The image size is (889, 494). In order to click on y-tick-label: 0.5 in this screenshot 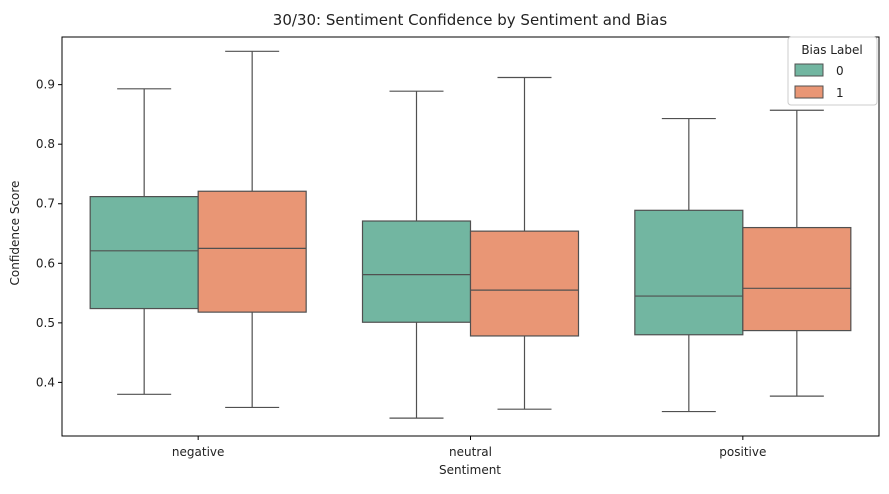, I will do `click(45, 323)`.